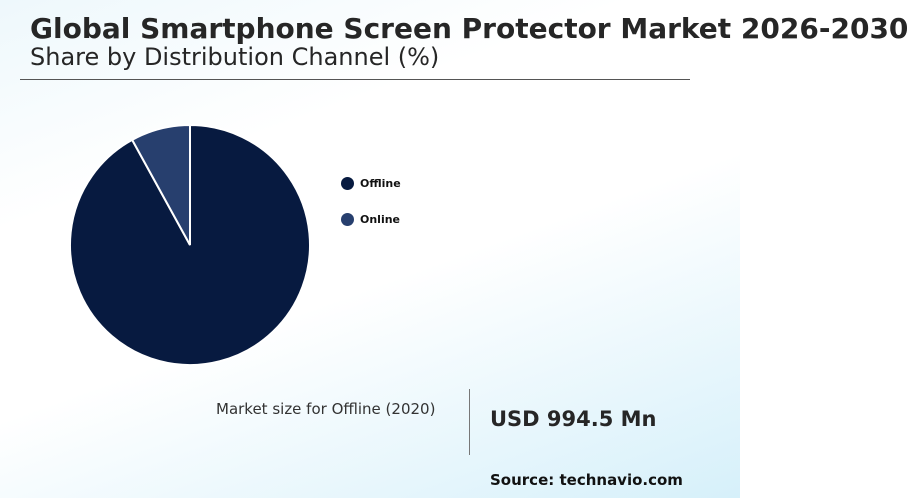 Image resolution: width=909 pixels, height=498 pixels. What do you see at coordinates (326, 409) in the screenshot?
I see `market-size-label: Market size for Offline (2020)` at bounding box center [326, 409].